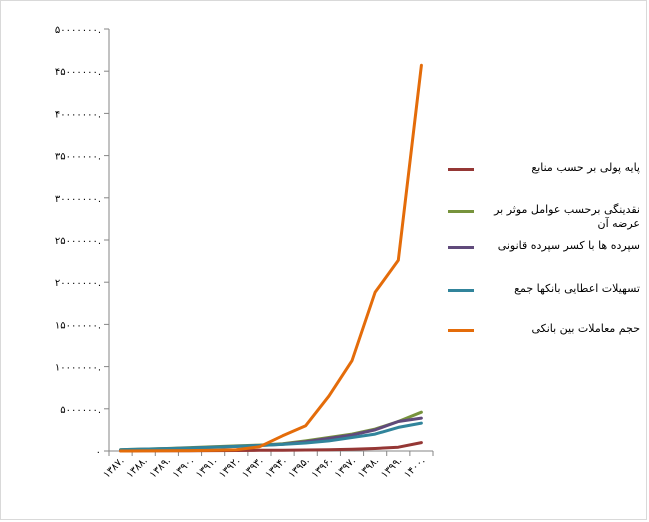 The height and width of the screenshot is (522, 649). What do you see at coordinates (183, 467) in the screenshot?
I see `x-tick-label: ۱۳۹۰.` at bounding box center [183, 467].